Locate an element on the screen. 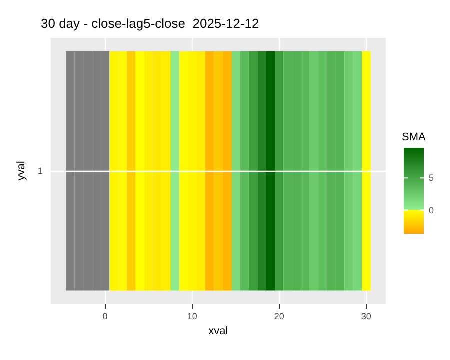 Image resolution: width=450 pixels, height=360 pixels. x-tick-label: 0 is located at coordinates (105, 317).